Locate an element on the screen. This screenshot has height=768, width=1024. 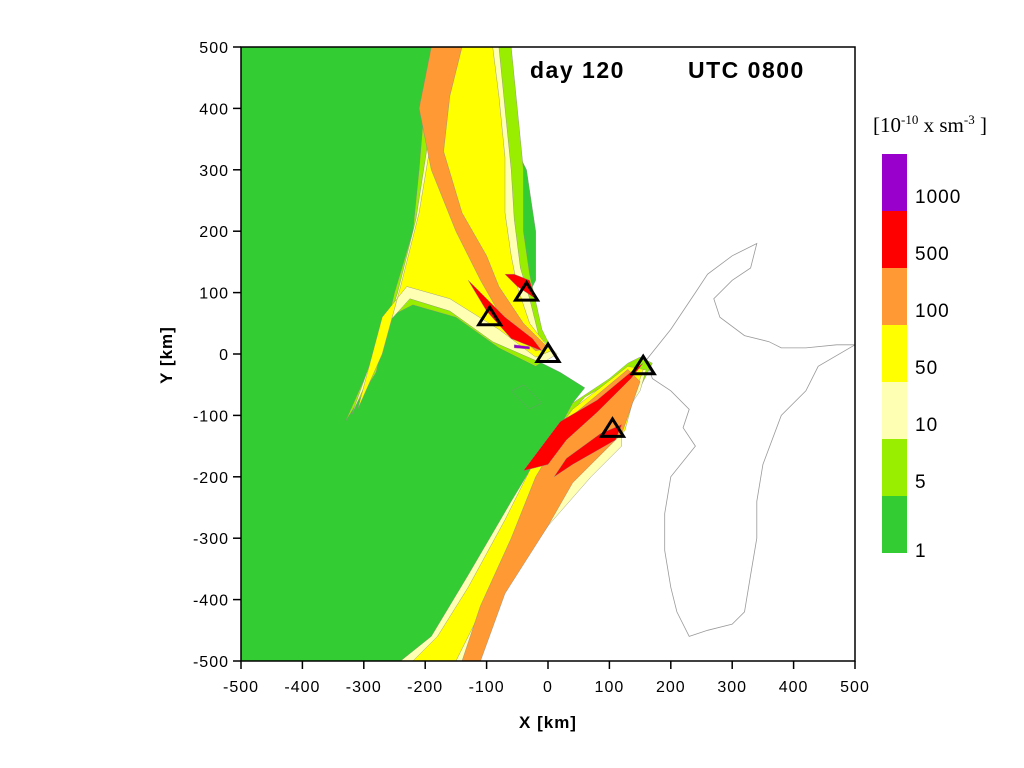
y-tick-label: -100 is located at coordinates (211, 416).